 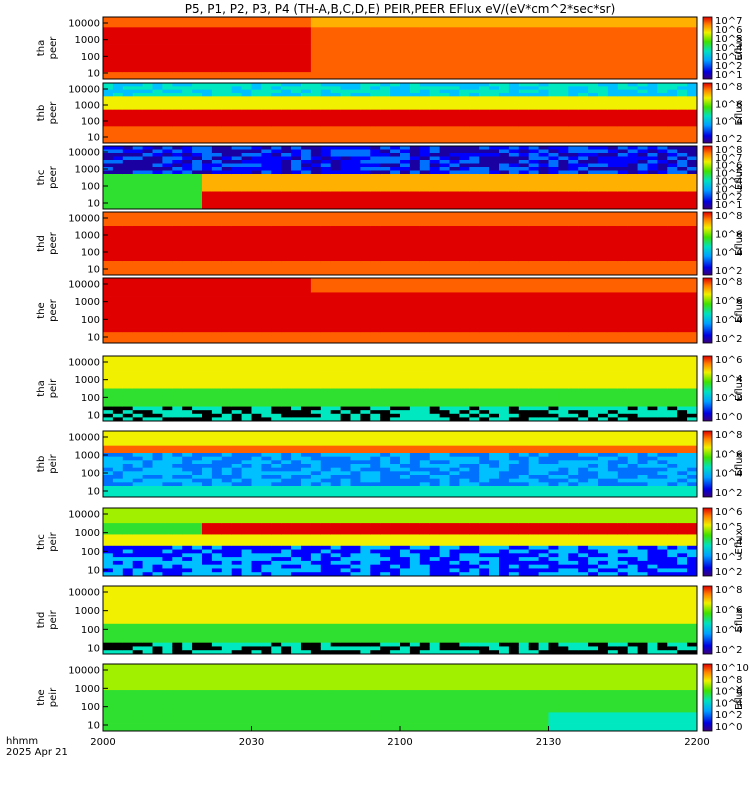 I want to click on colorbar-tick-label: 10^3, so click(x=728, y=57).